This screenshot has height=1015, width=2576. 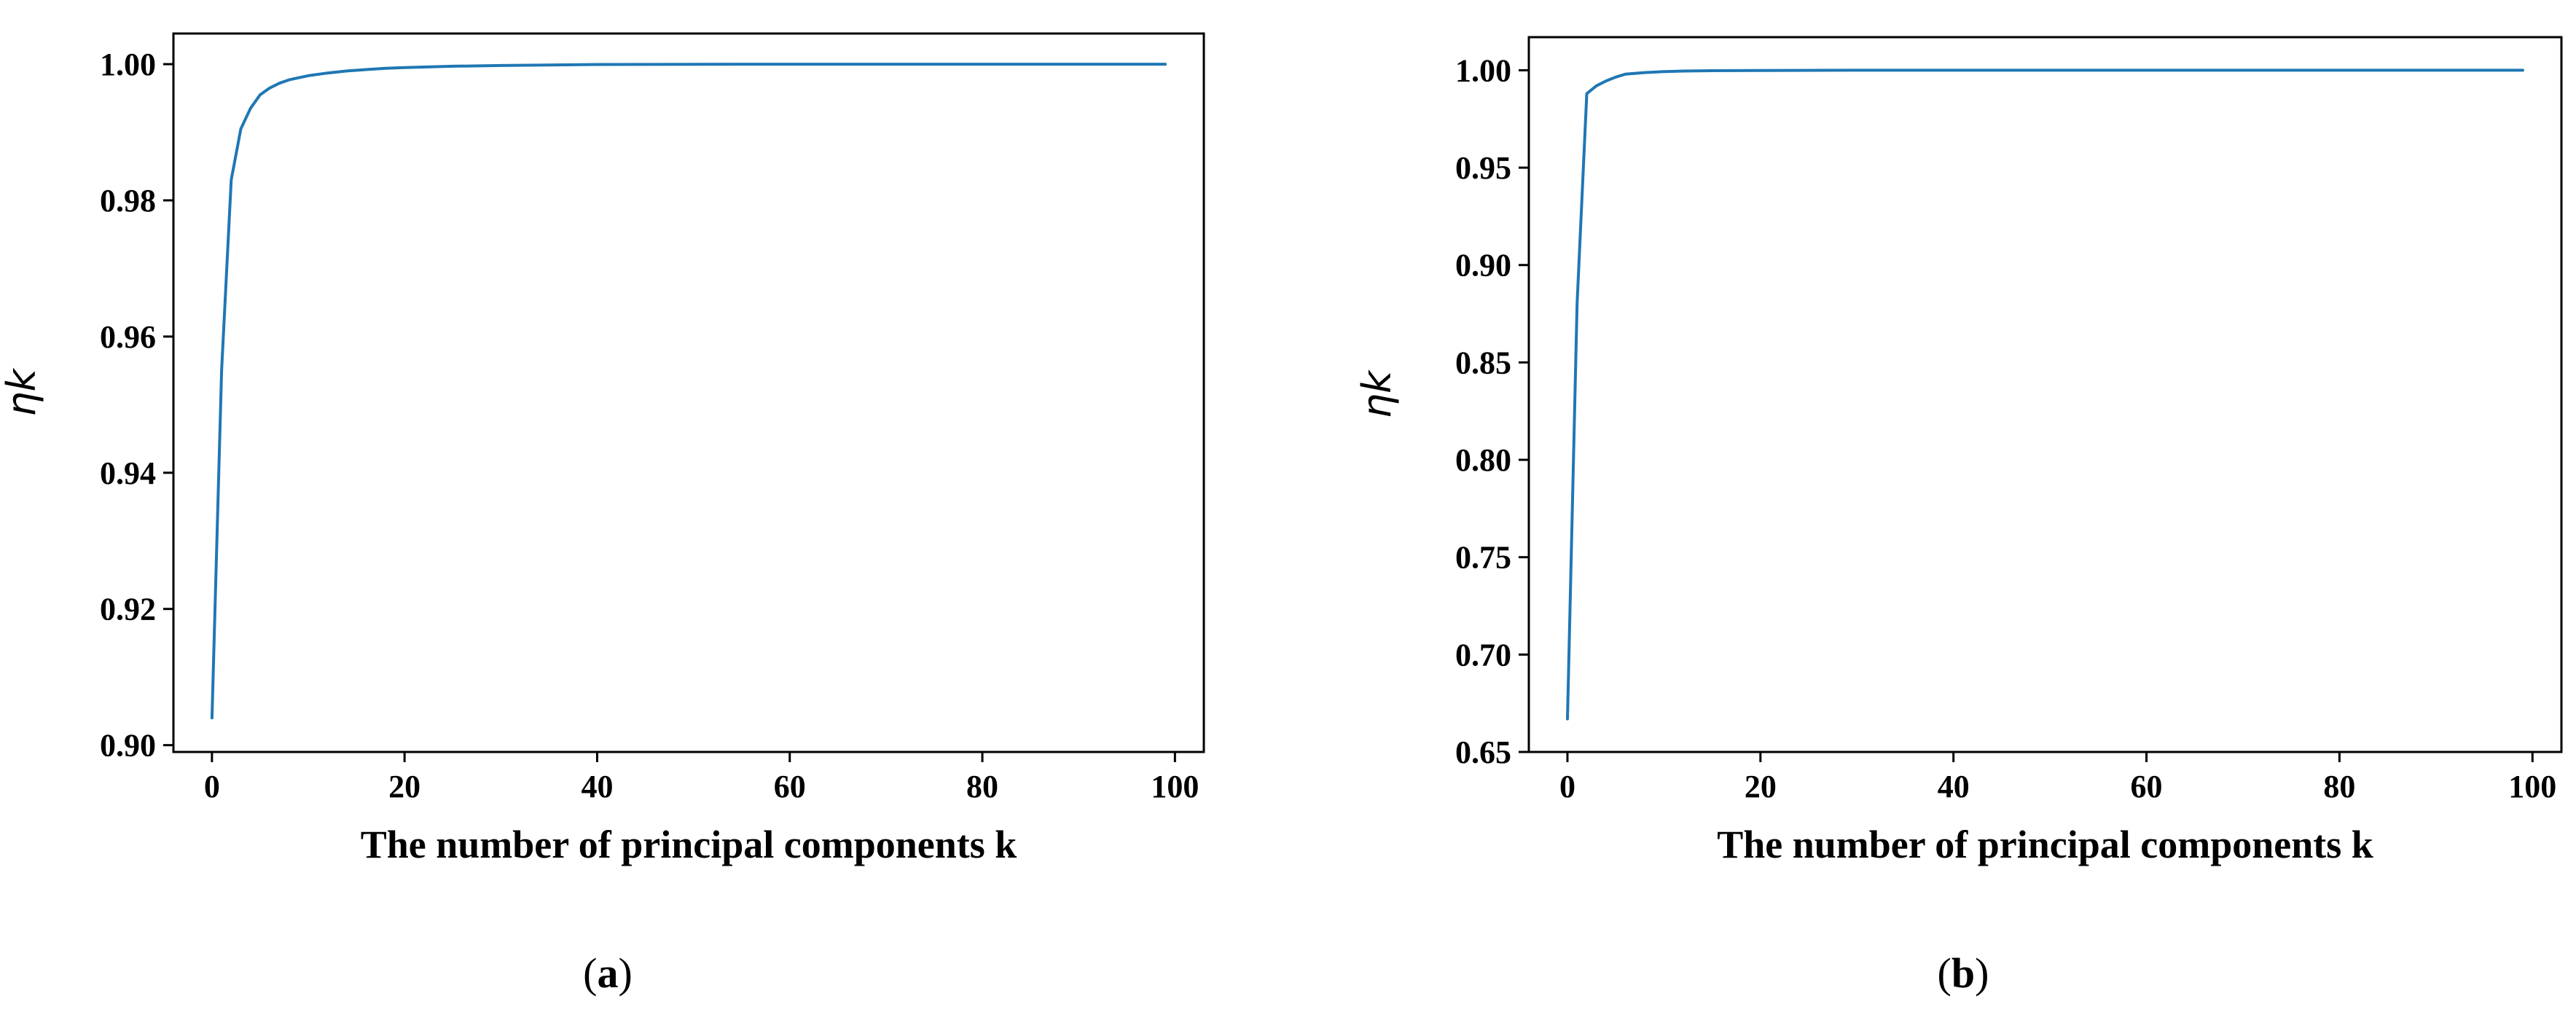 What do you see at coordinates (128, 201) in the screenshot?
I see `y-tick-label: 0.98` at bounding box center [128, 201].